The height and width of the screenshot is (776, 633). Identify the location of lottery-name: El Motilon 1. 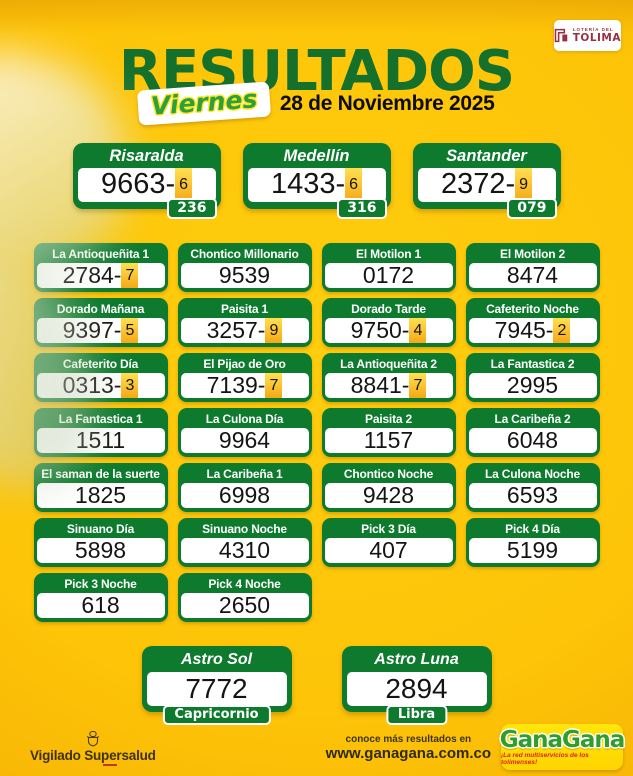
(388, 254).